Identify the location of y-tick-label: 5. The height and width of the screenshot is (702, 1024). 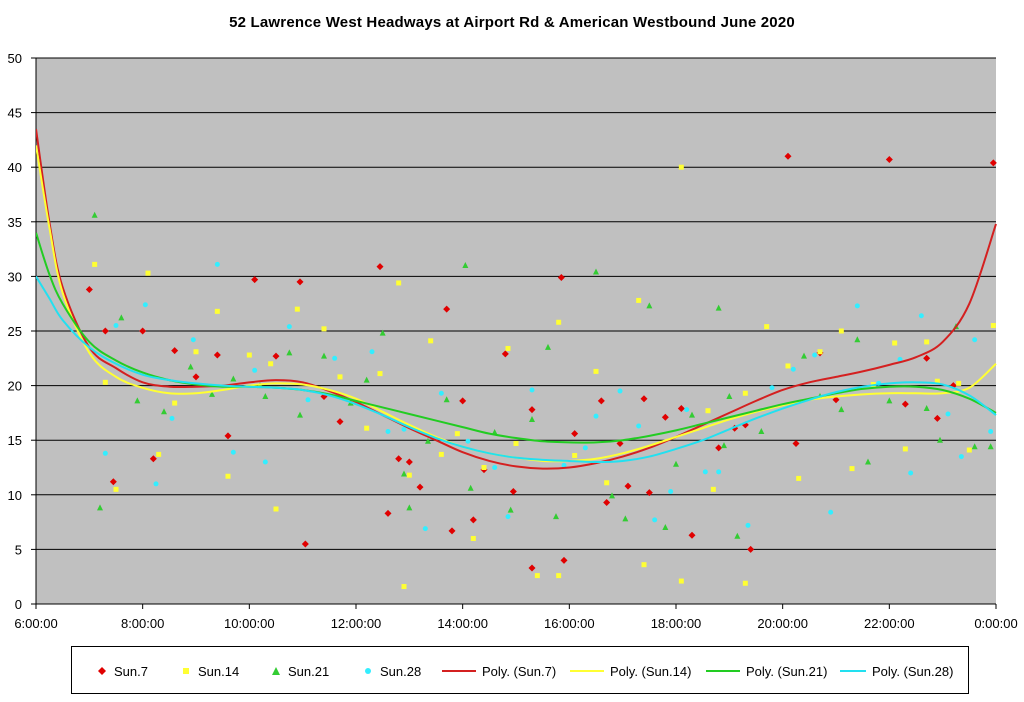
(18, 549).